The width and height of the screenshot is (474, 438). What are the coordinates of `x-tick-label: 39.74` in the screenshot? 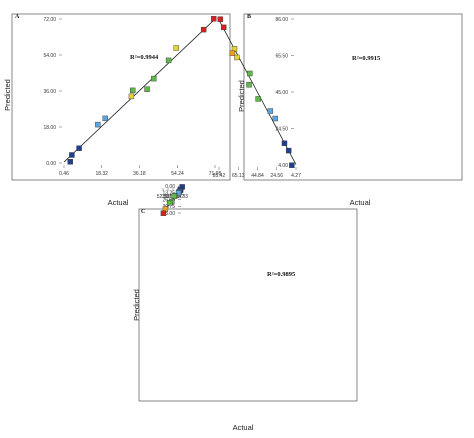 It's located at (168, 197).